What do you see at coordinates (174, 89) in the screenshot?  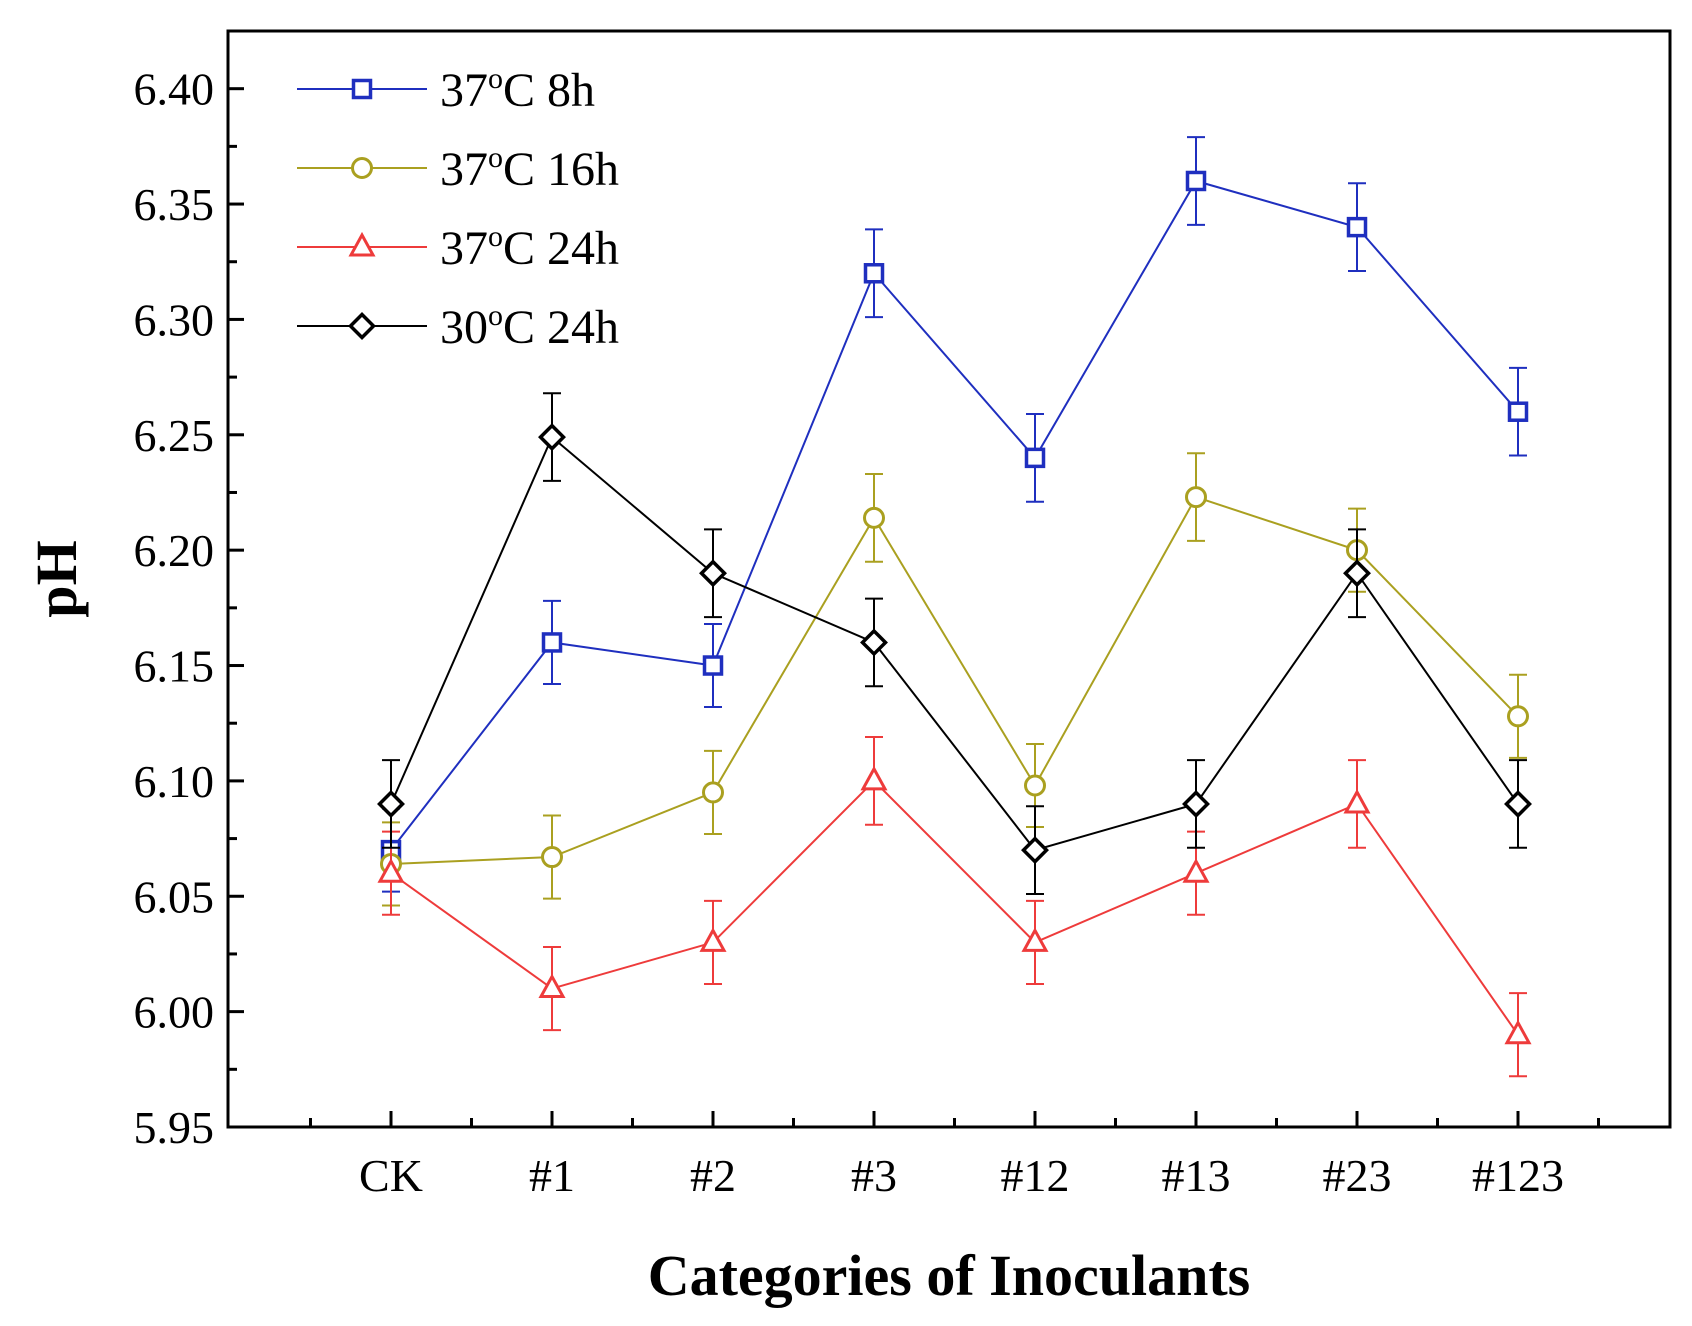 I see `y-tick-label: 6.40` at bounding box center [174, 89].